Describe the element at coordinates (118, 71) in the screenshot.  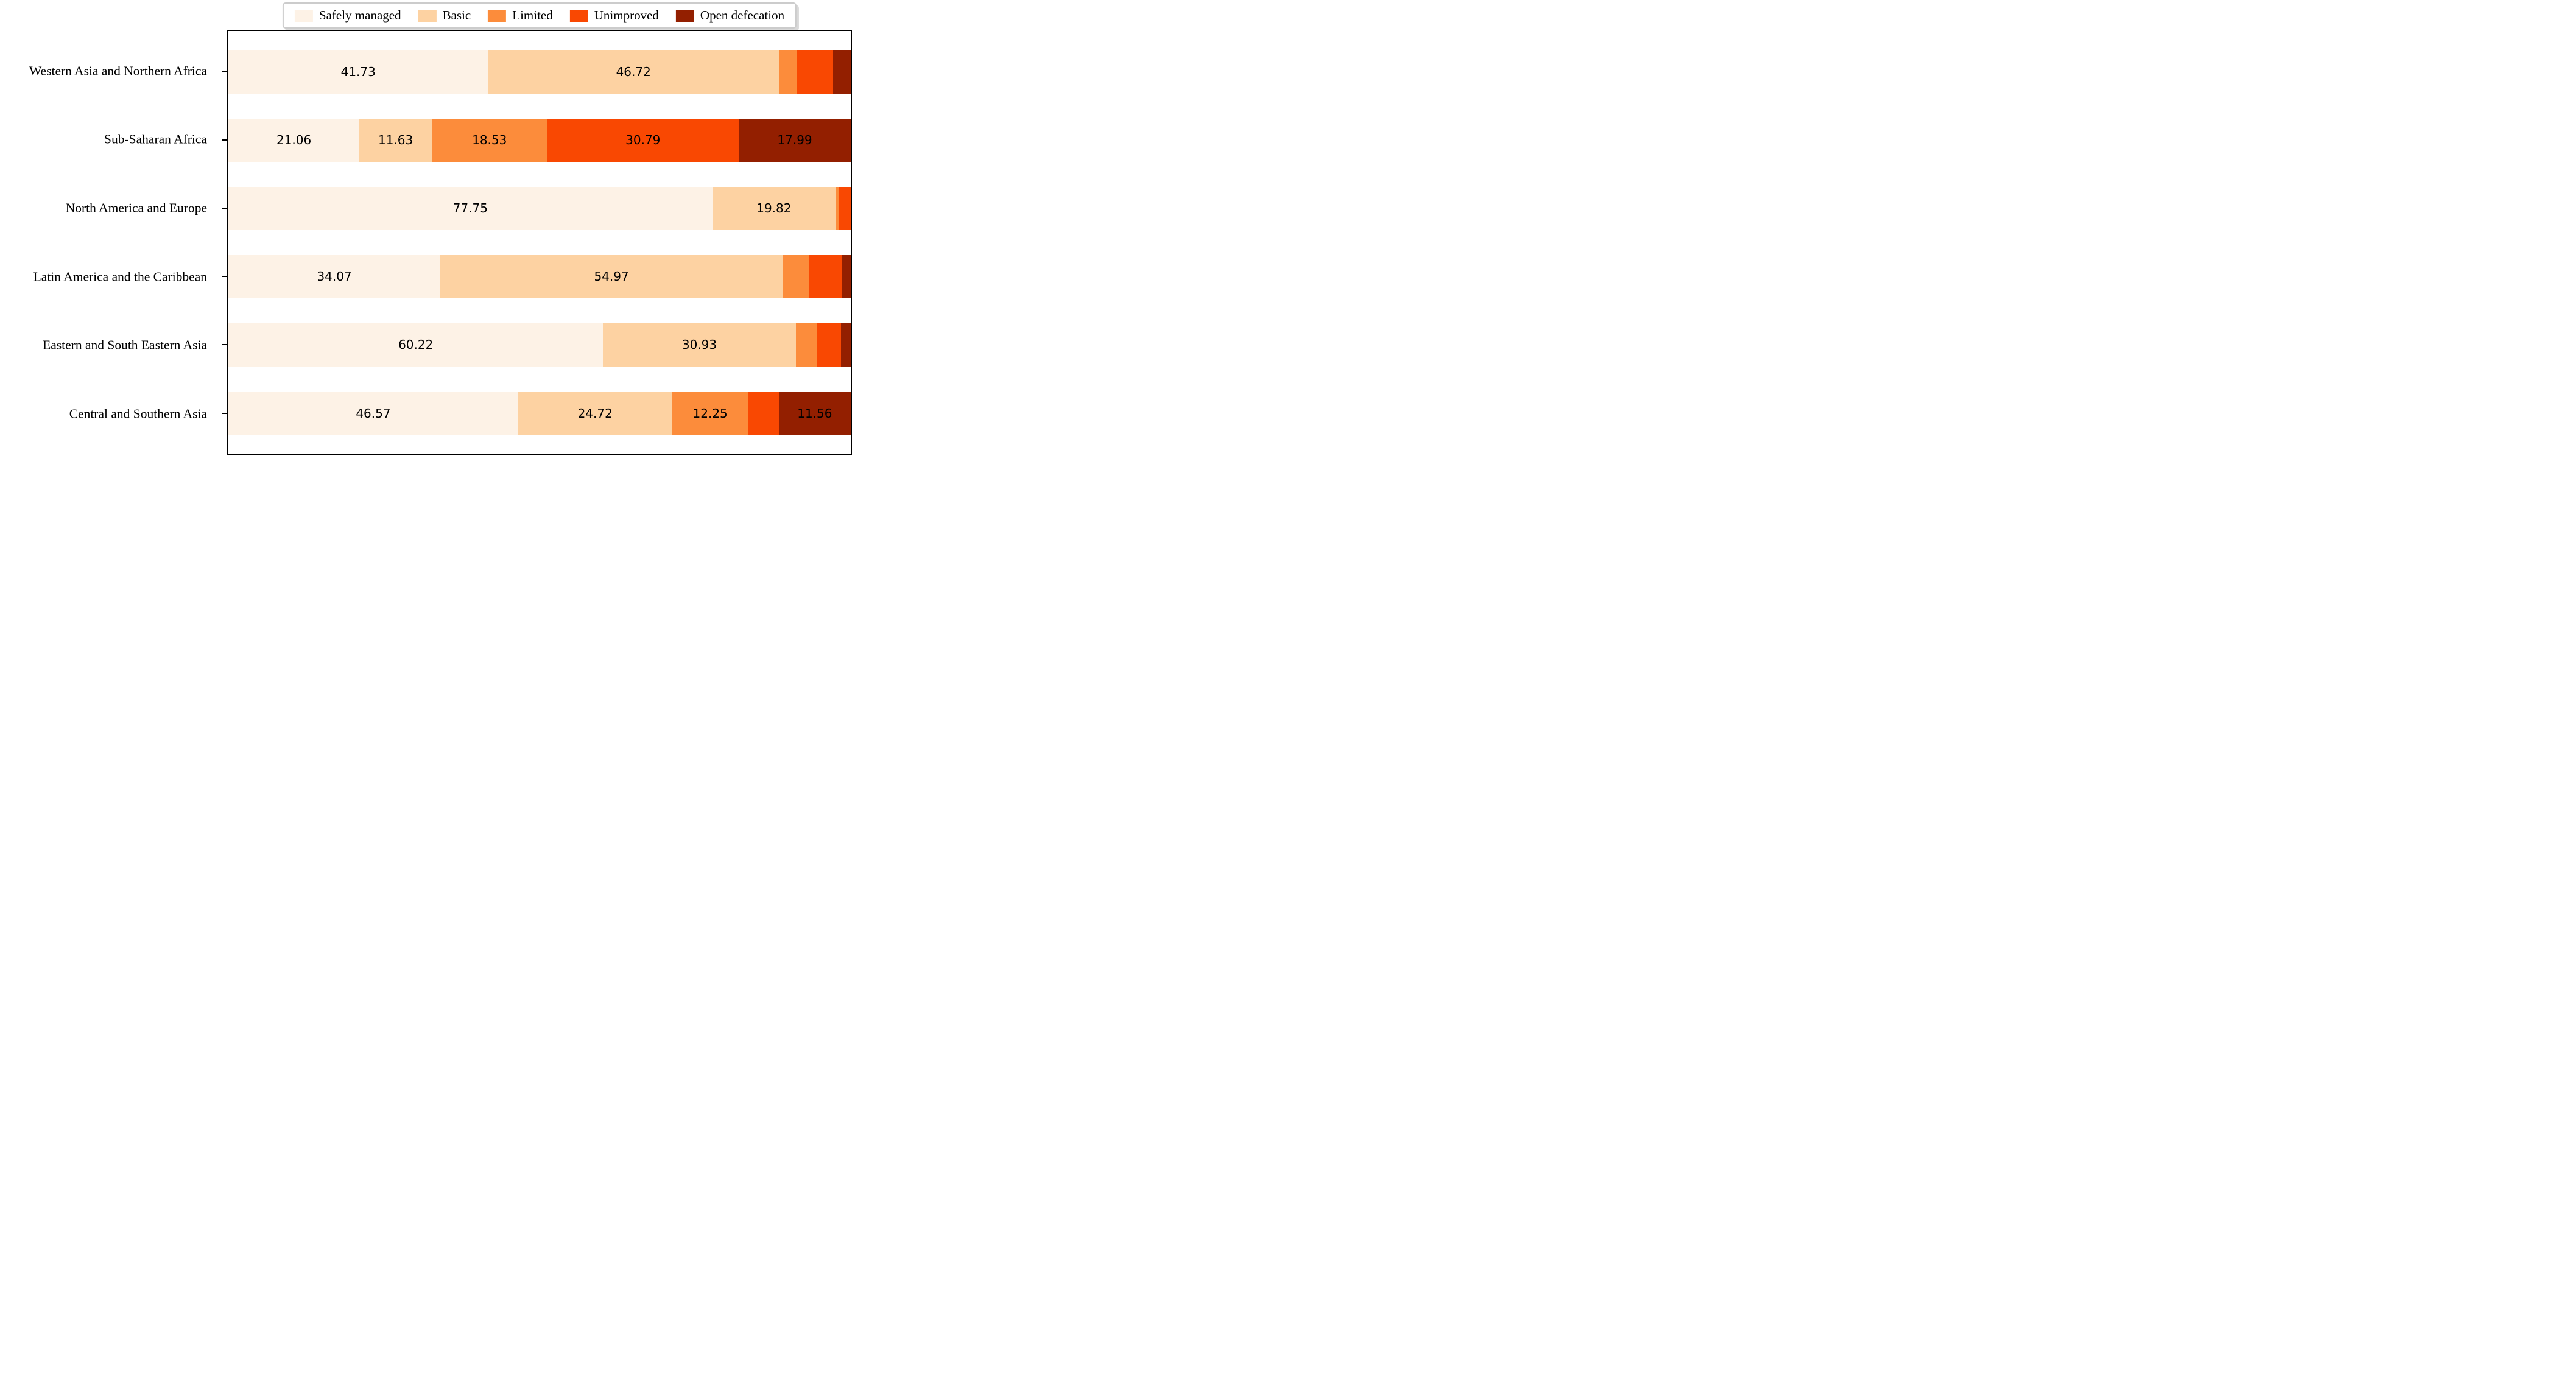
I see `category-label: Western Asia and Northern Africa` at that location.